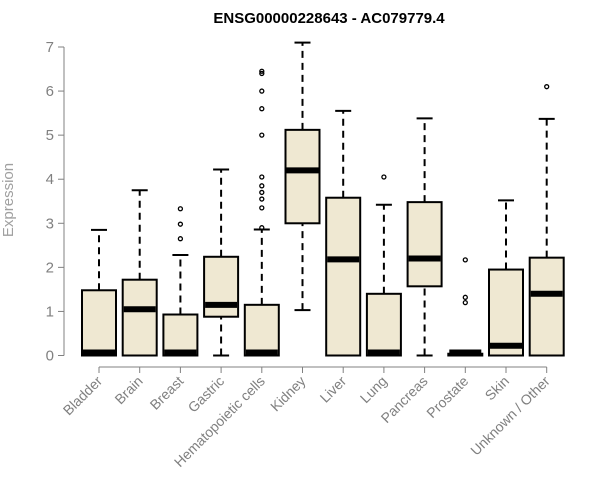 Image resolution: width=600 pixels, height=500 pixels. What do you see at coordinates (50, 91) in the screenshot?
I see `y-tick-label: 6` at bounding box center [50, 91].